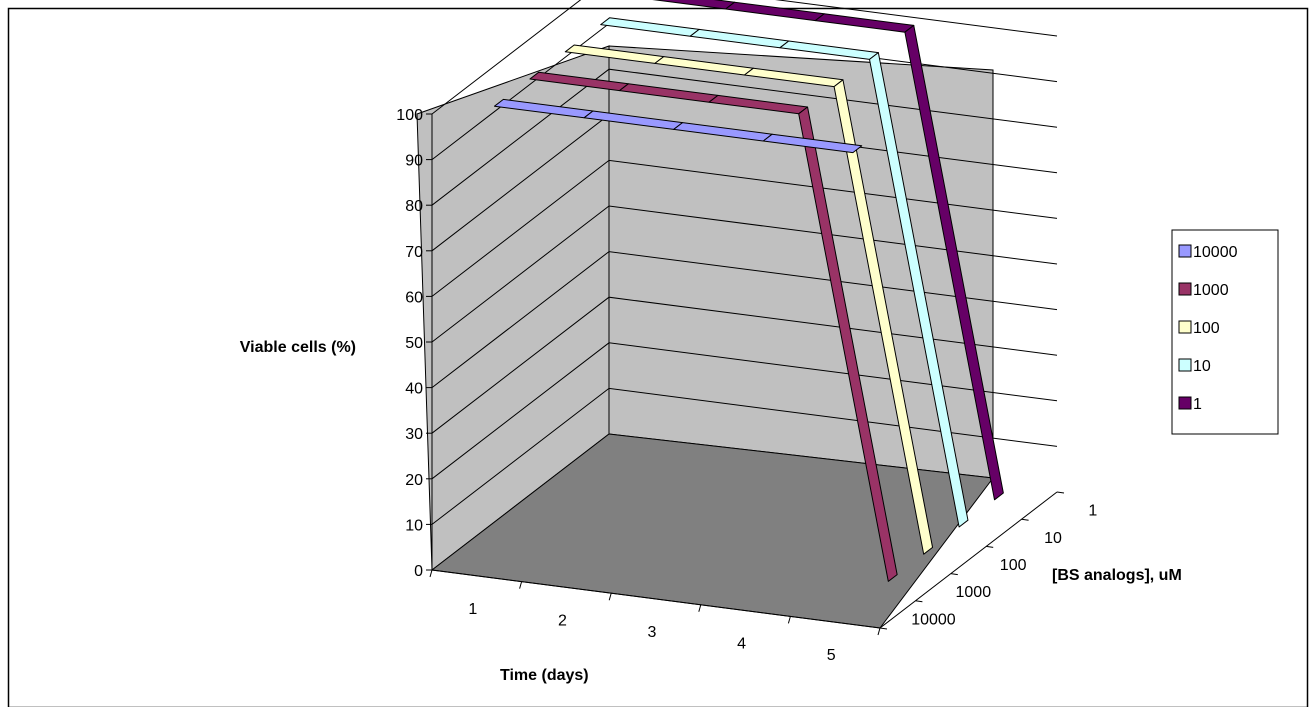 The image size is (1316, 712). I want to click on y-tick-label: 0, so click(418, 571).